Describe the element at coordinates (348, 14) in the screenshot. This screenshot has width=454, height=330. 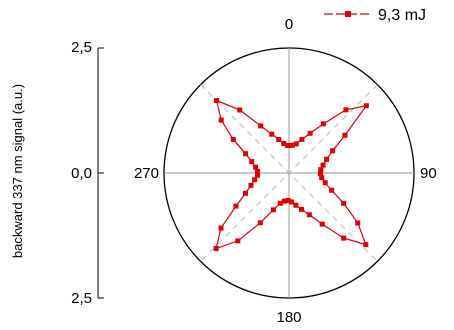
I see `legend-marker` at that location.